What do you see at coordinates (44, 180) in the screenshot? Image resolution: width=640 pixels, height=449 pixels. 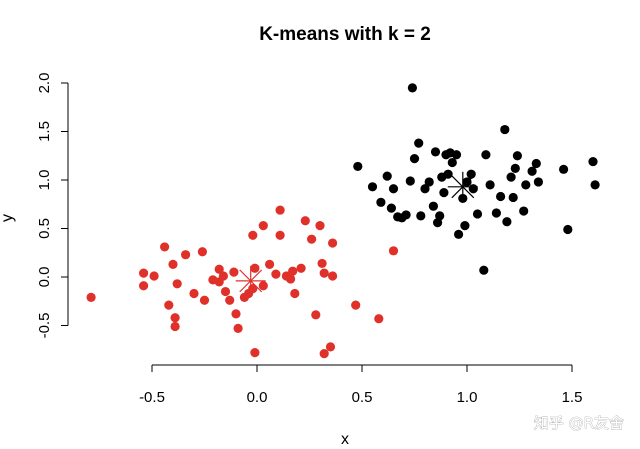 I see `y-tick-label: 1.0` at bounding box center [44, 180].